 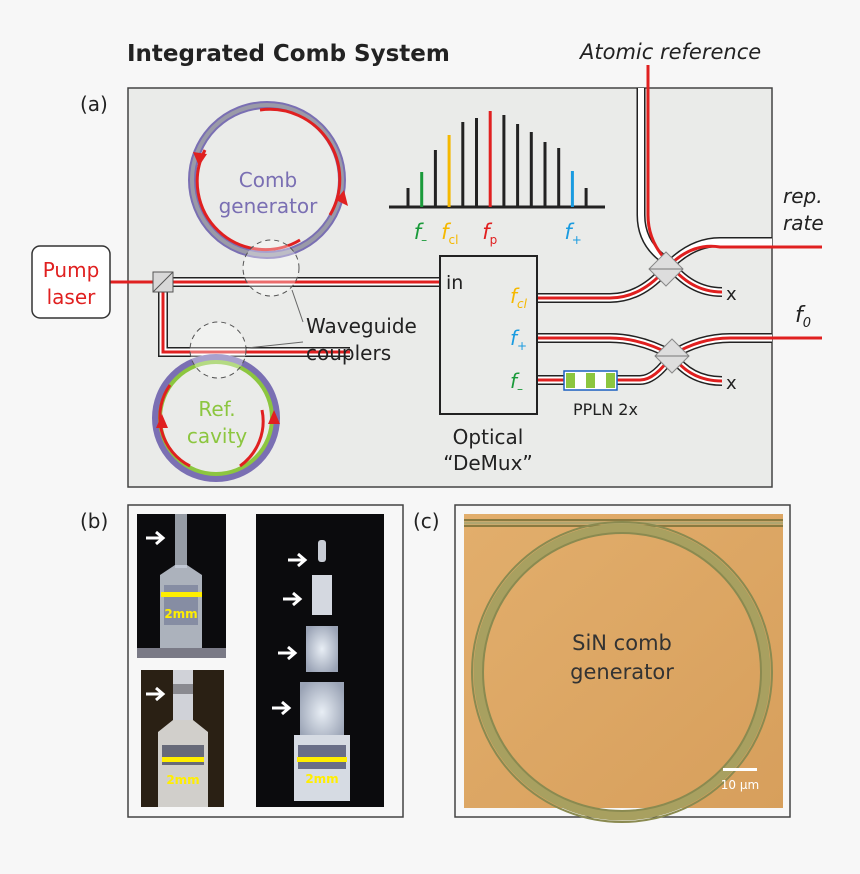 What do you see at coordinates (740, 769) in the screenshot?
I see `scale-bar` at bounding box center [740, 769].